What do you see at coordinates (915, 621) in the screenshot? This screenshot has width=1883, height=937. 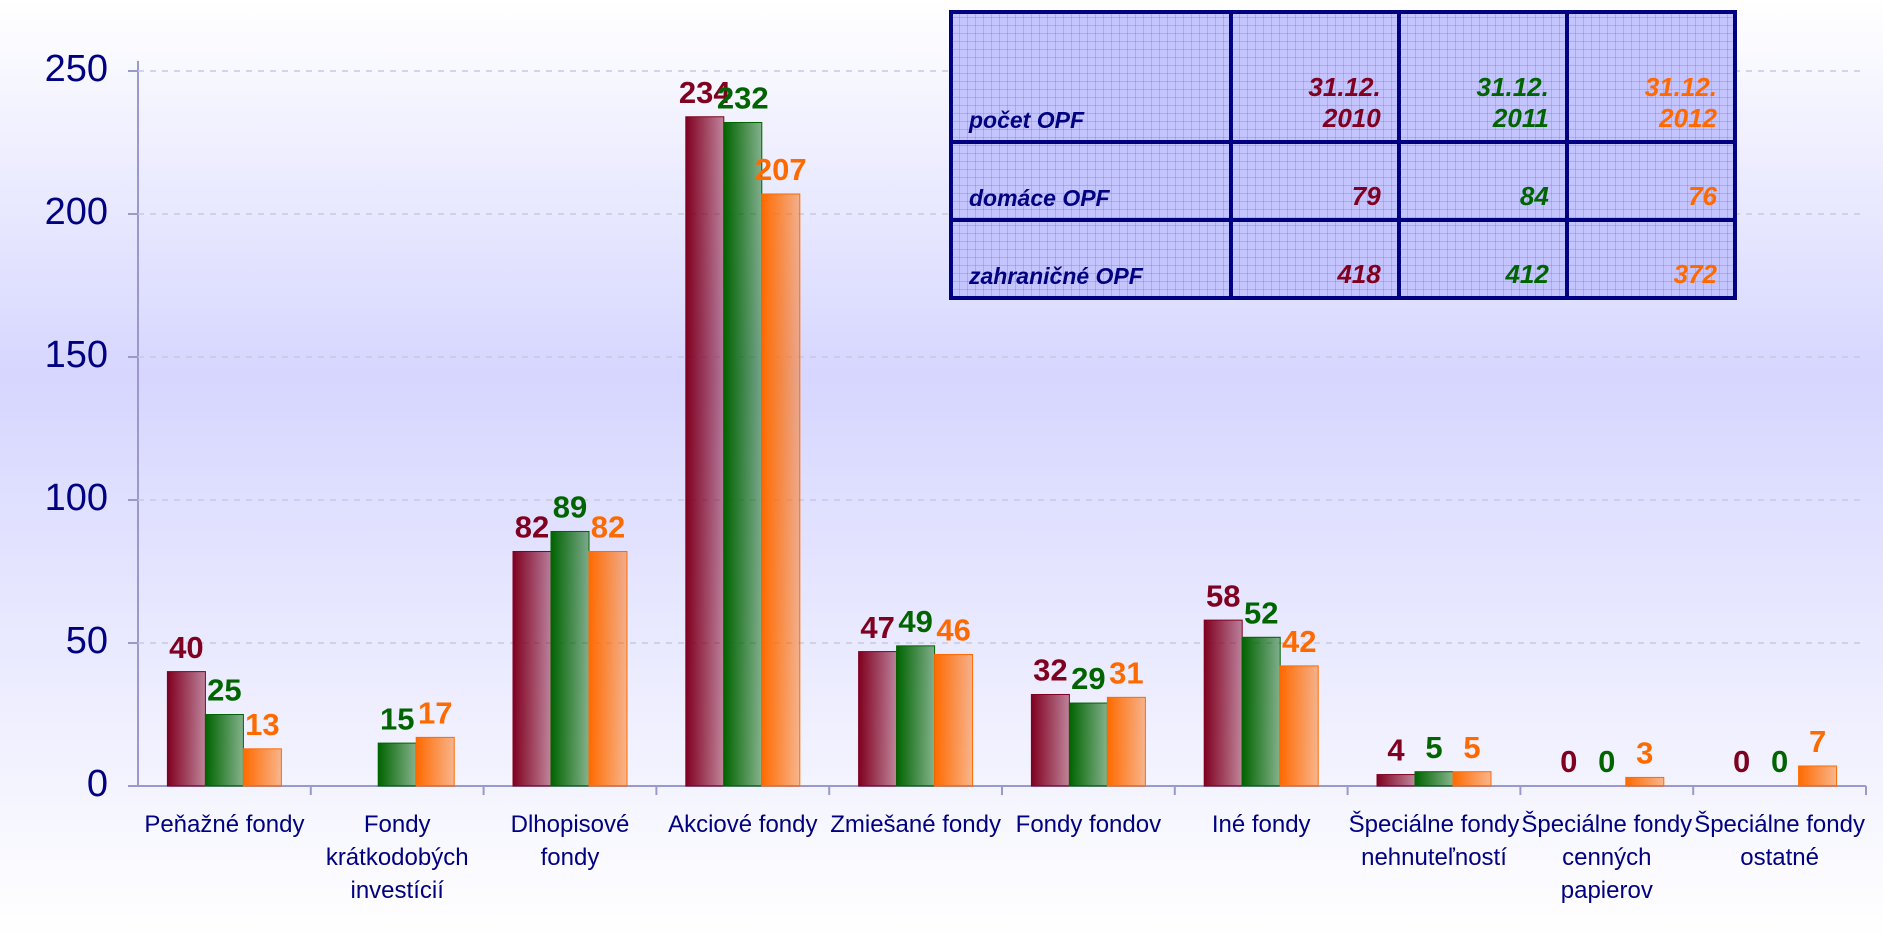 I see `data-label: 49` at bounding box center [915, 621].